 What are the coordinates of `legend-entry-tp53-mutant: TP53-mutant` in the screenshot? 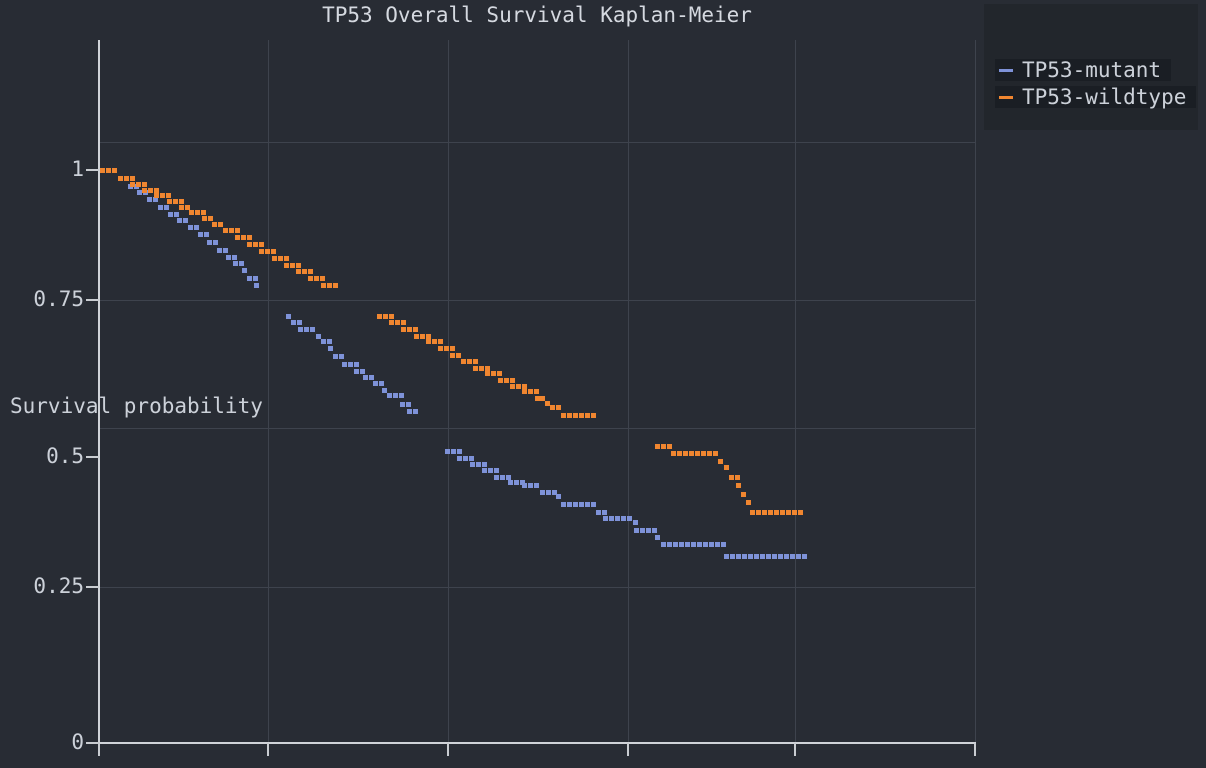 It's located at (1083, 70).